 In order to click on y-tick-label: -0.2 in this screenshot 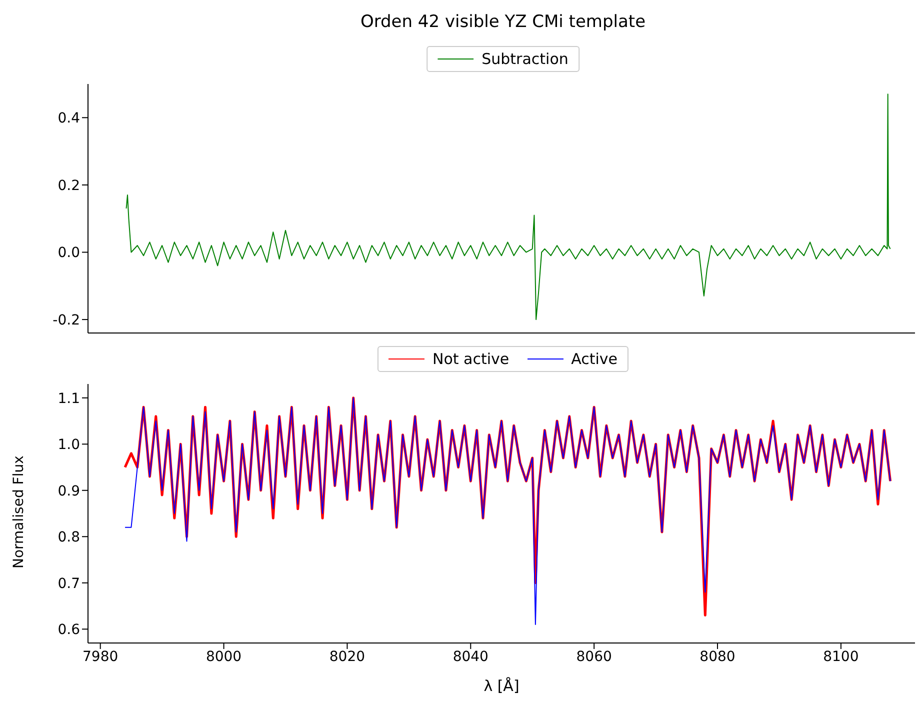, I will do `click(66, 320)`.